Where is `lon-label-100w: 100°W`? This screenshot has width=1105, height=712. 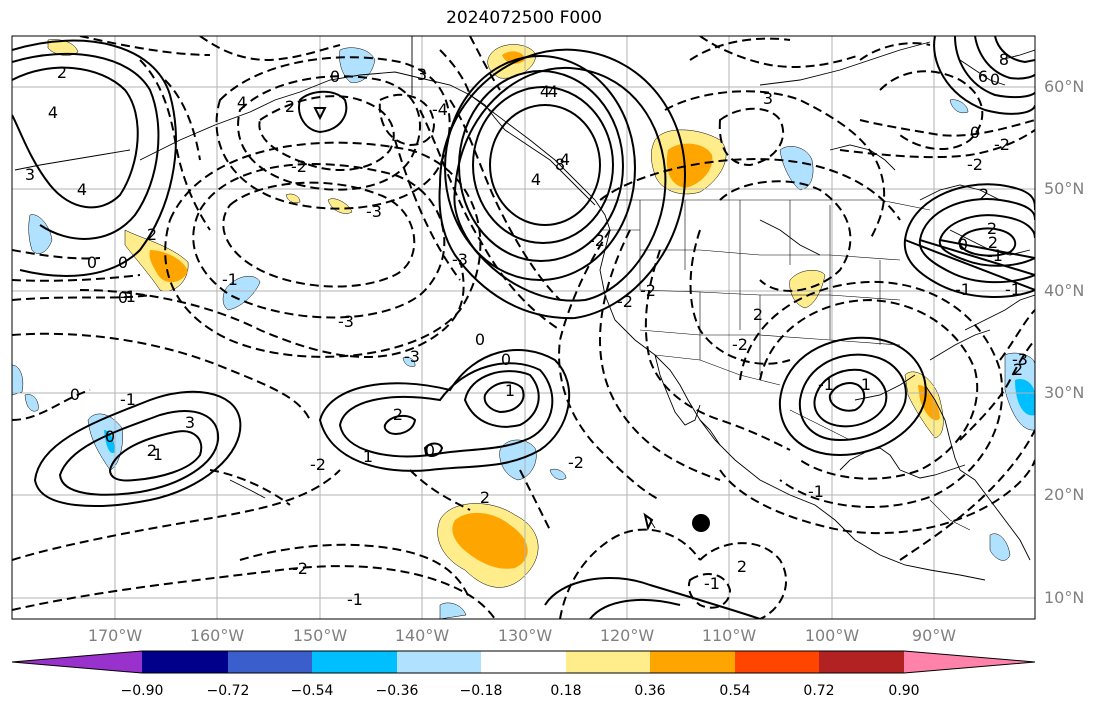
lon-label-100w: 100°W is located at coordinates (832, 635).